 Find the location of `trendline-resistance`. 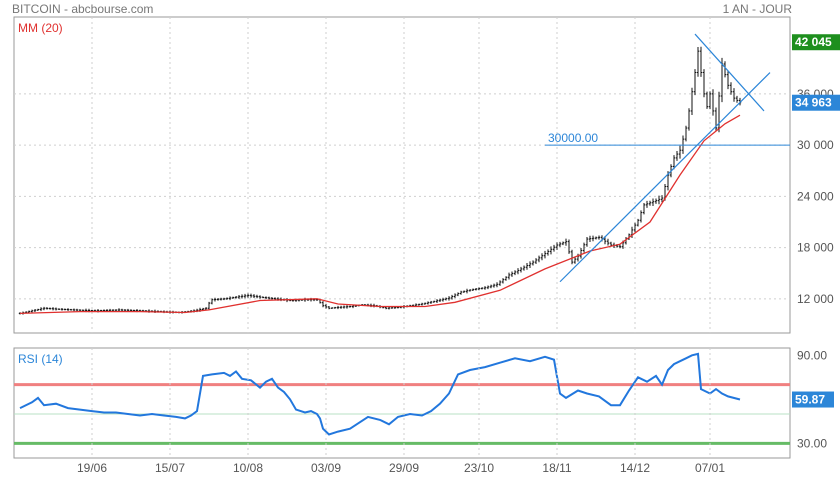

trendline-resistance is located at coordinates (729, 72).